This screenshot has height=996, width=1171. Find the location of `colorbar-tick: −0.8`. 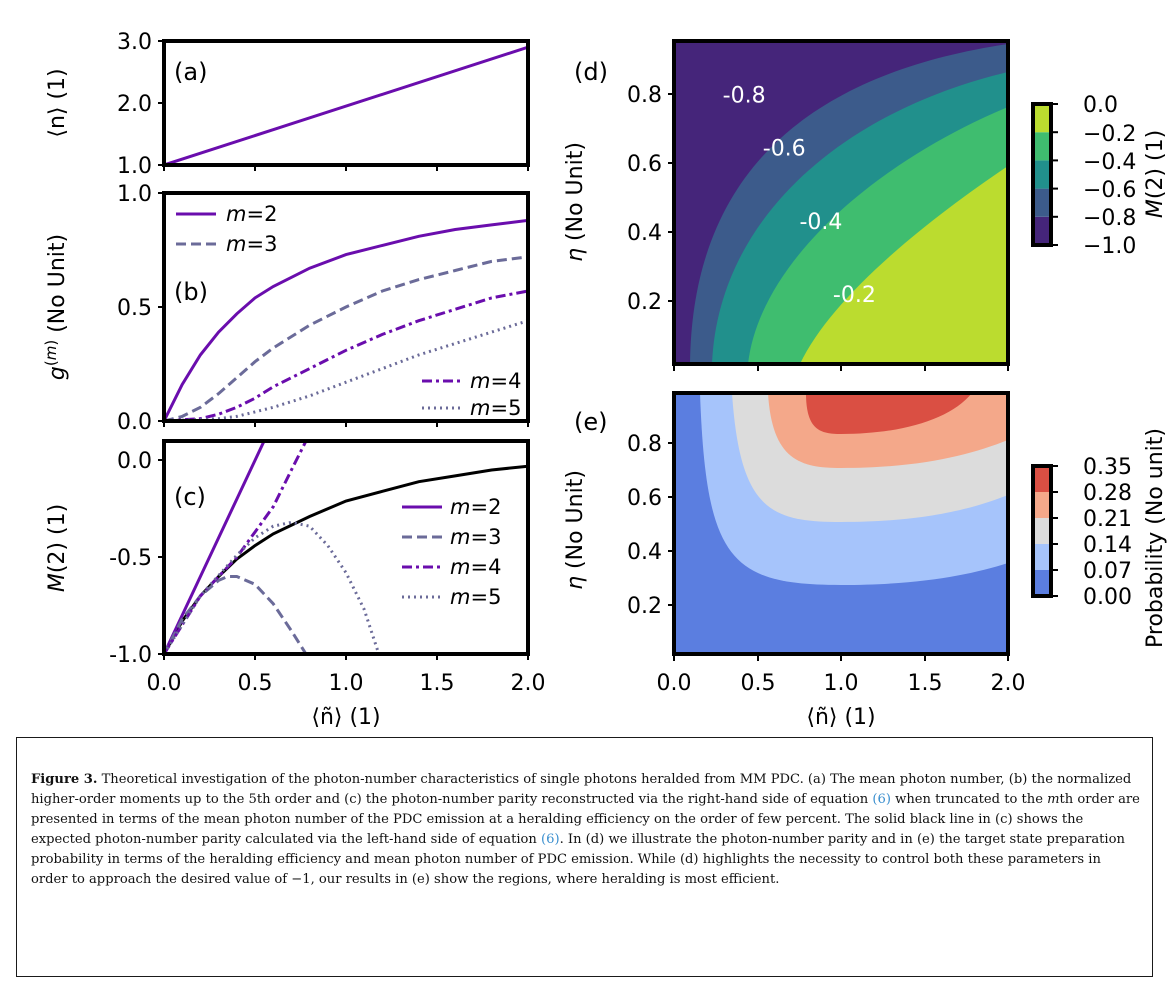

colorbar-tick: −0.8 is located at coordinates (1109, 218).